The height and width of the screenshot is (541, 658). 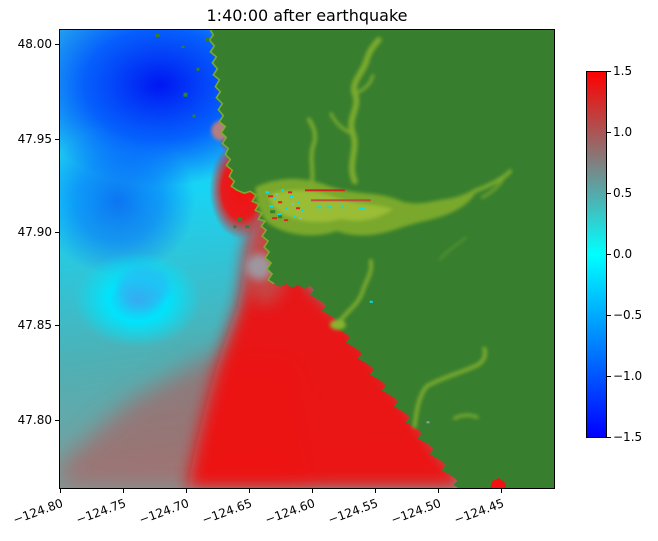 I want to click on colorbar, so click(x=596, y=254).